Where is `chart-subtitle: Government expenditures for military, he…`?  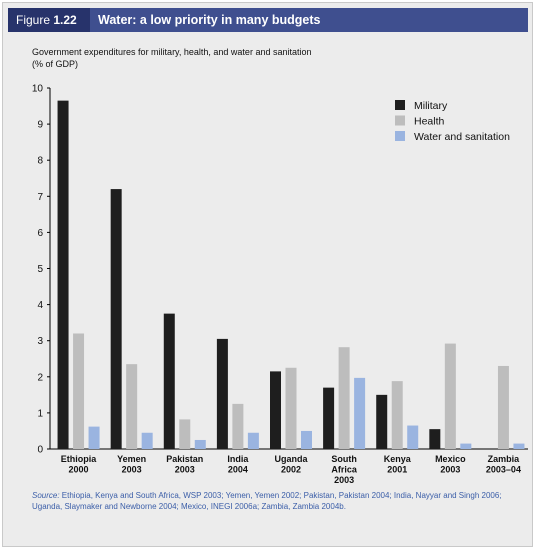
chart-subtitle: Government expenditures for military, he… is located at coordinates (272, 58).